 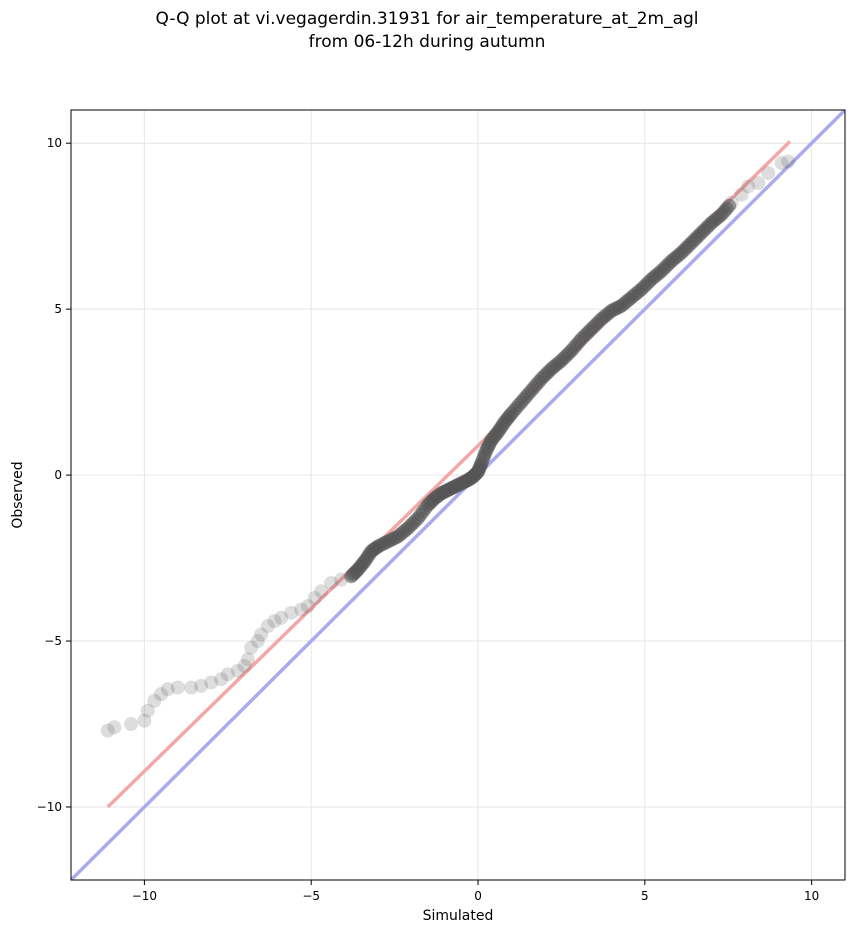 I want to click on y-tick-label: 0, so click(x=58, y=475).